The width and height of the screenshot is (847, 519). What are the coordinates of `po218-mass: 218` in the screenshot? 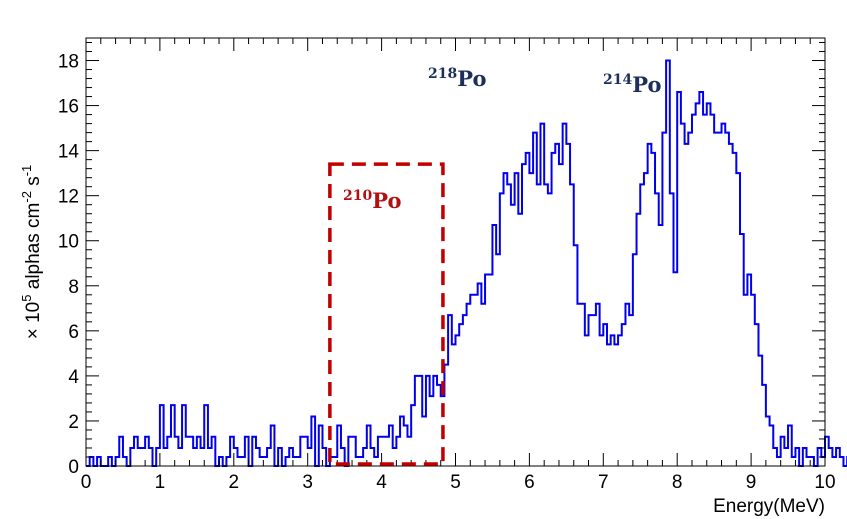 It's located at (442, 74).